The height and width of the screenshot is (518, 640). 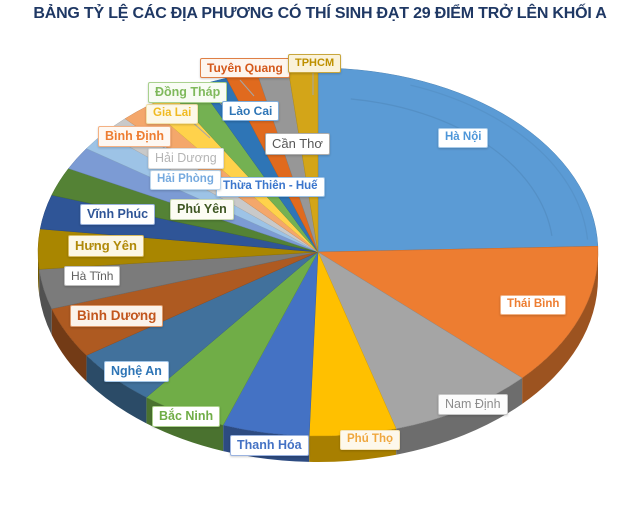 I want to click on label-vinh-phuc: Vĩnh Phúc, so click(x=118, y=214).